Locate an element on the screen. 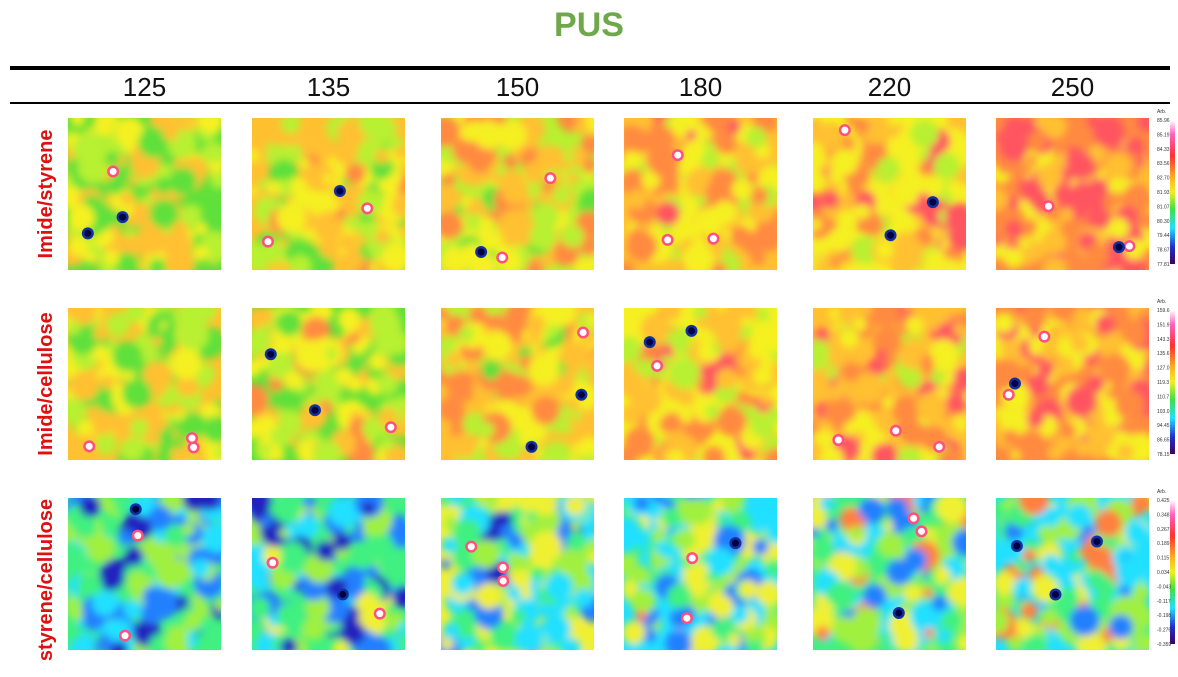 The image size is (1178, 677). column-header: 220 is located at coordinates (889, 87).